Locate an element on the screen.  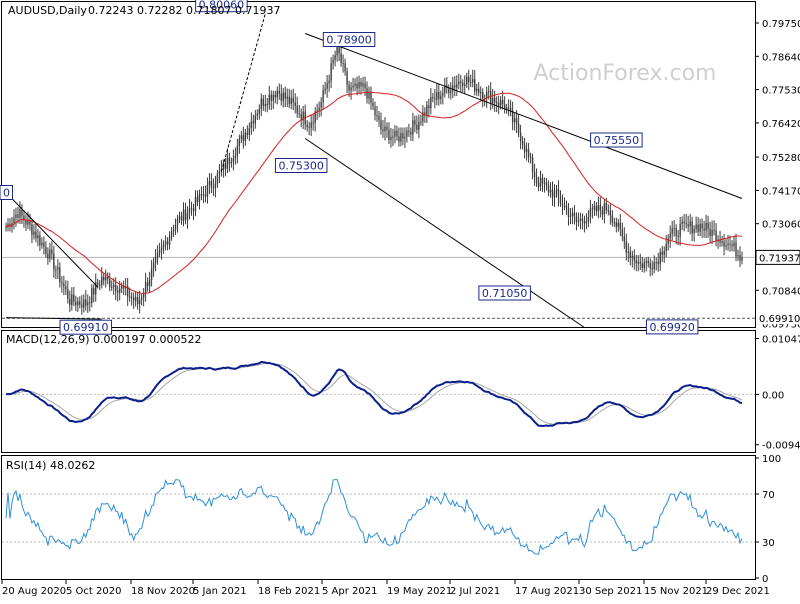
price-tick-label: 0.76420 is located at coordinates (781, 124).